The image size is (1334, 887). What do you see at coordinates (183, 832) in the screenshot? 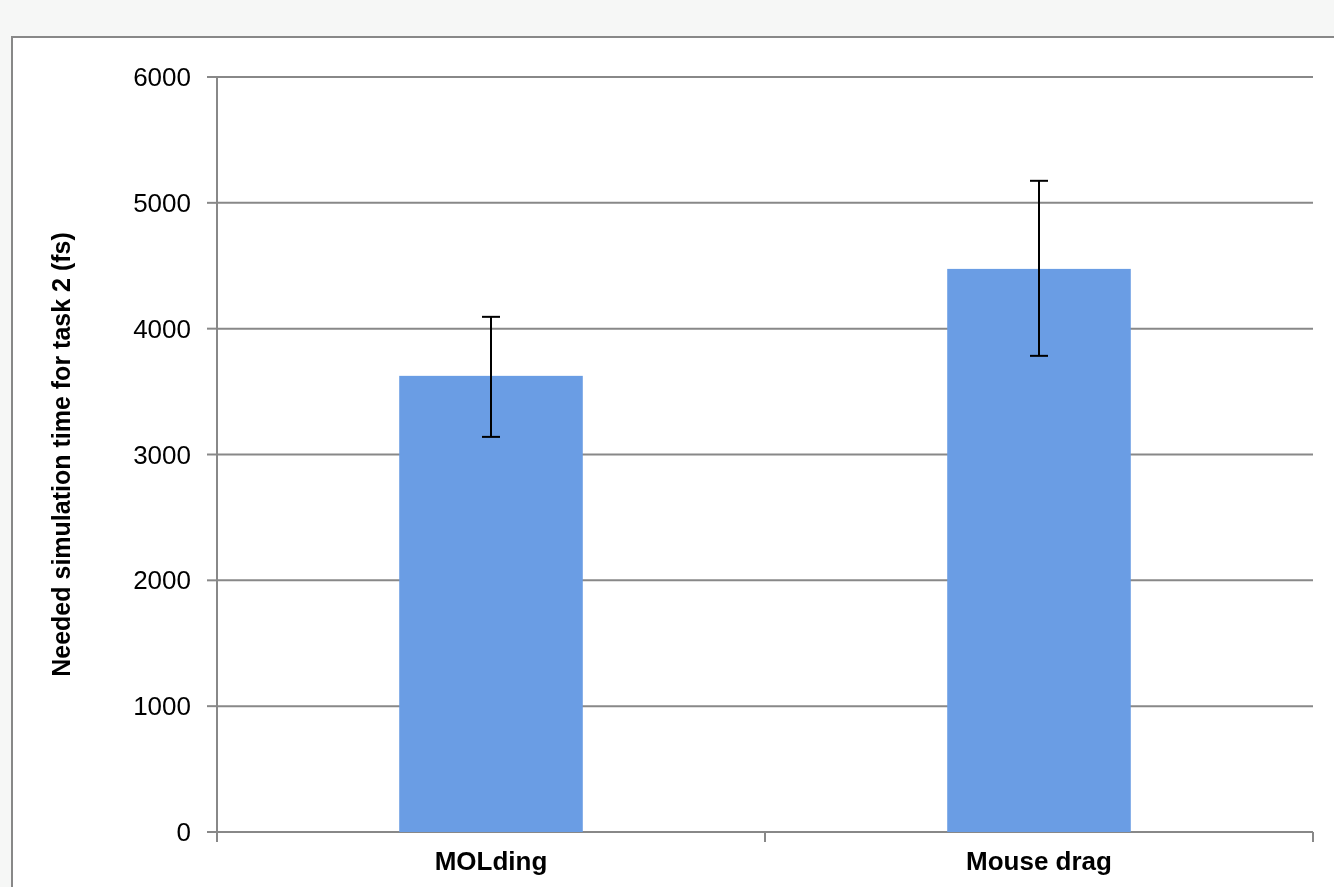
I see `y-tick-label: 0` at bounding box center [183, 832].